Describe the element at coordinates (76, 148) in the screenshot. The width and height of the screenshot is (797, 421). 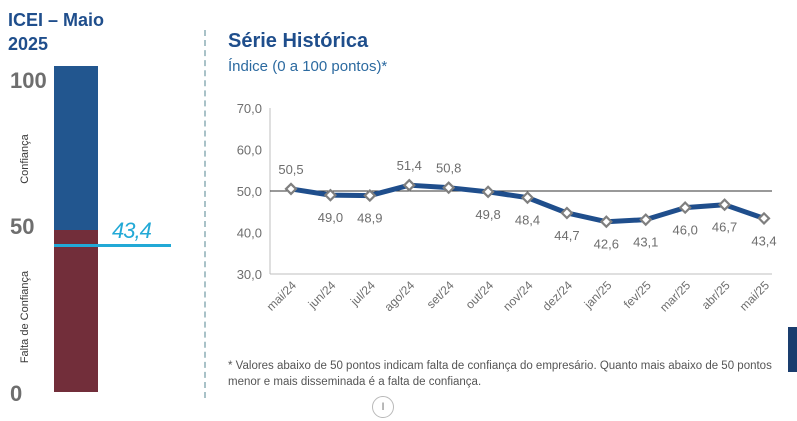
I see `confidence-bar` at that location.